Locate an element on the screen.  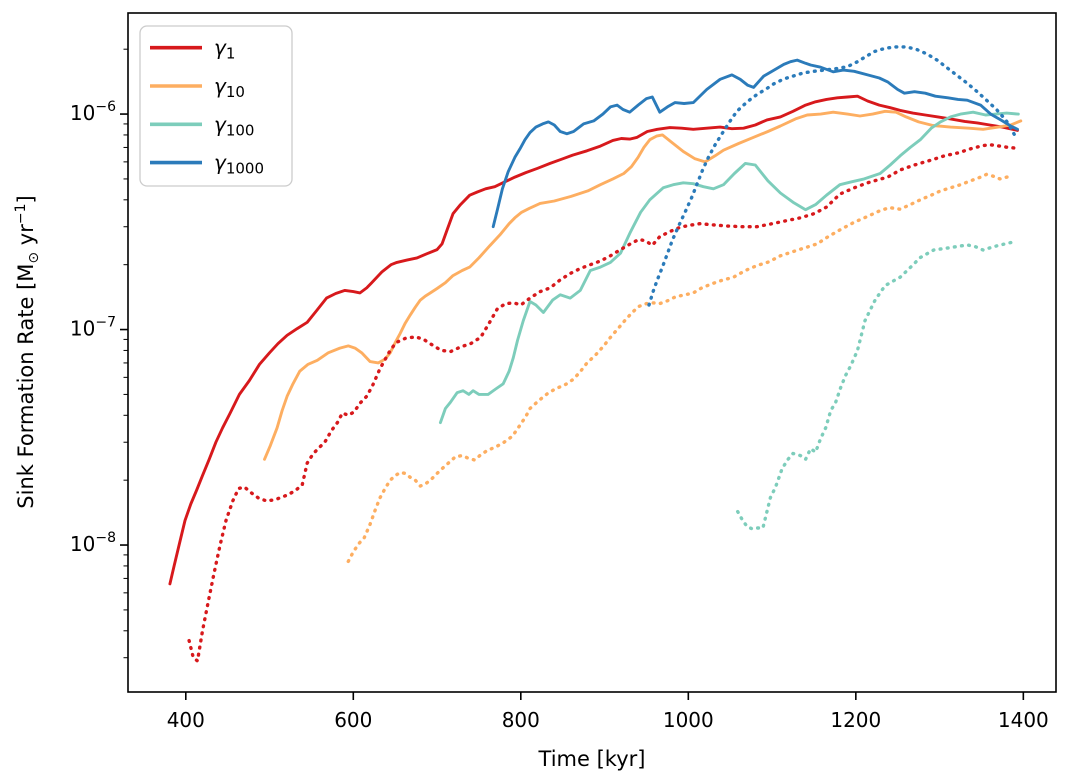
series-line-gamma_1000_dotted is located at coordinates (832, 176).